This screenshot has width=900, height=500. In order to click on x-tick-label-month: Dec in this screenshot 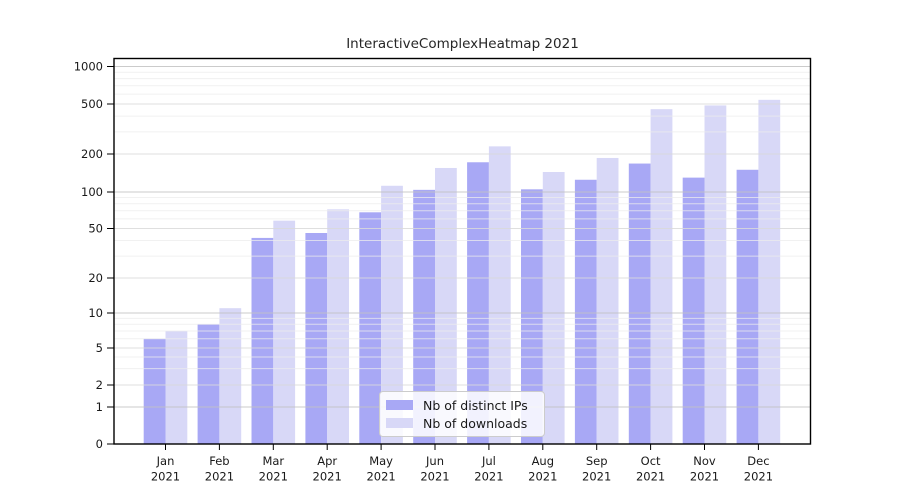, I will do `click(758, 461)`.